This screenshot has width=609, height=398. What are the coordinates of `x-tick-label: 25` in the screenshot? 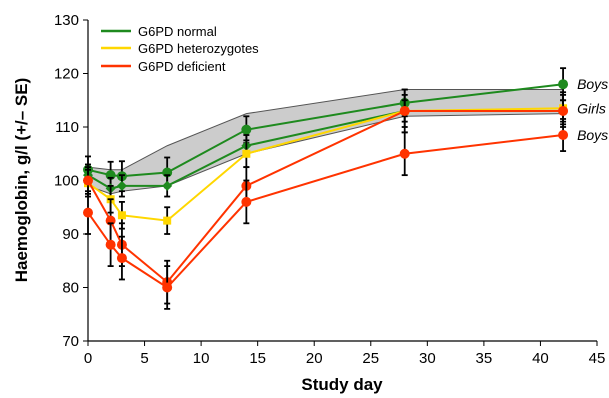 It's located at (370, 358).